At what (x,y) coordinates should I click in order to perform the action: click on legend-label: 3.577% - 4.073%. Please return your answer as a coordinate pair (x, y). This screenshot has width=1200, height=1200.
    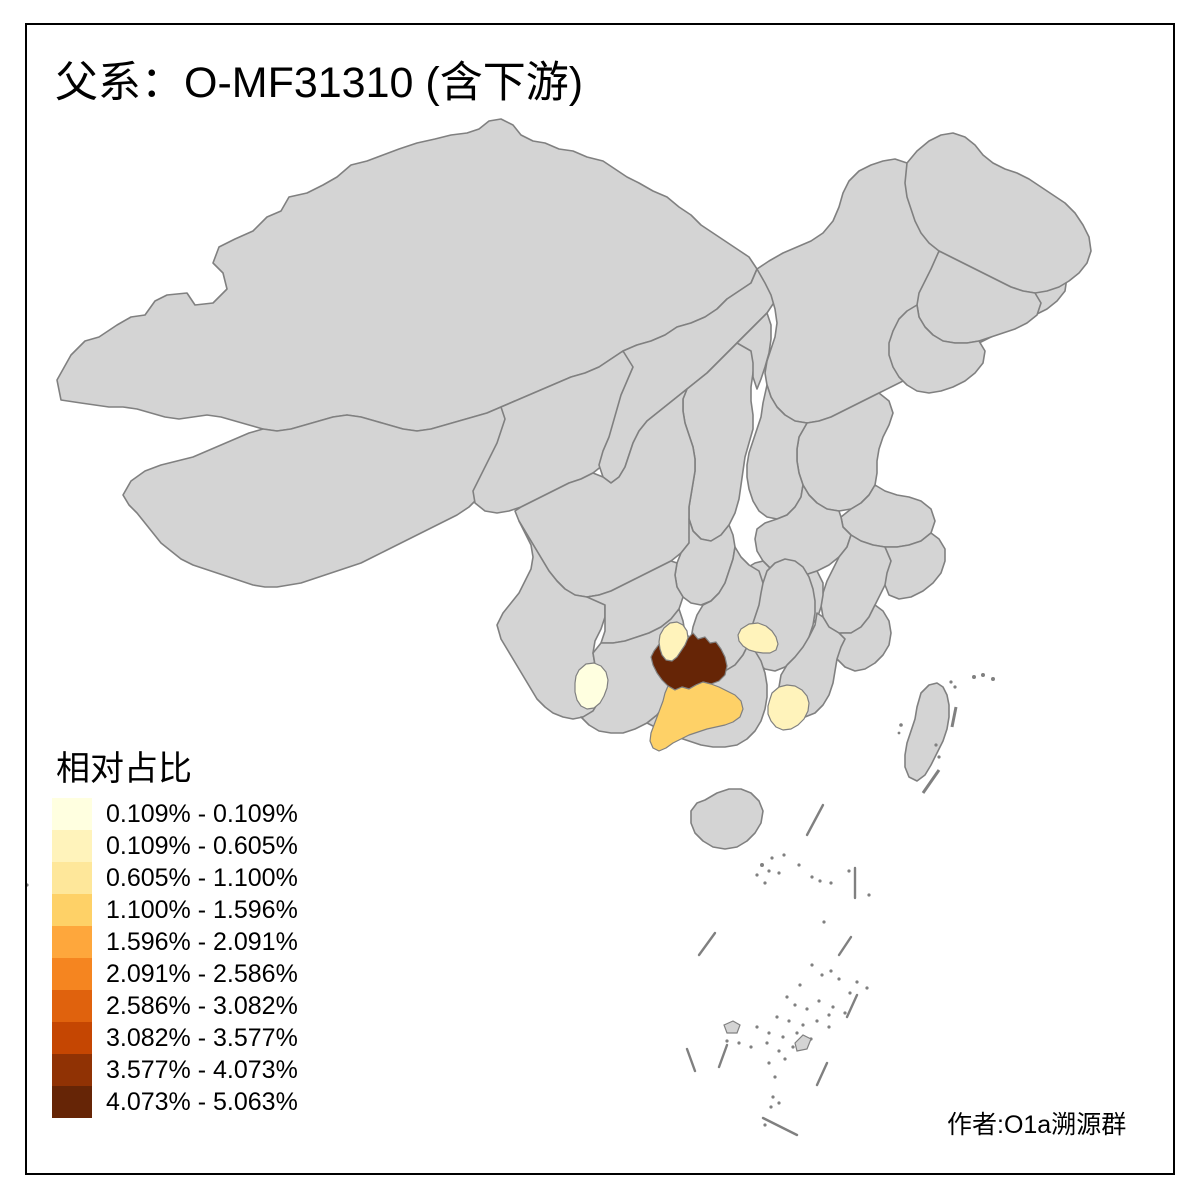
    Looking at the image, I should click on (202, 1069).